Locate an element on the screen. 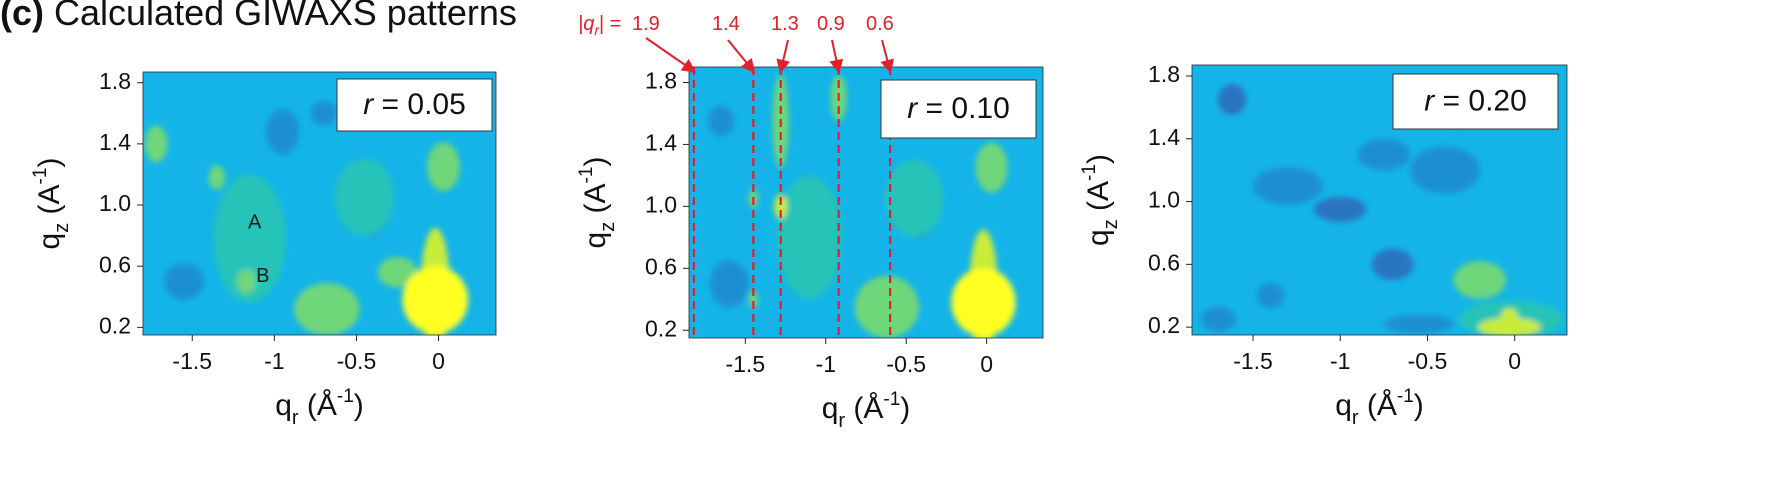 Image resolution: width=1786 pixels, height=494 pixels. r-value-label: r = 0.05 is located at coordinates (414, 104).